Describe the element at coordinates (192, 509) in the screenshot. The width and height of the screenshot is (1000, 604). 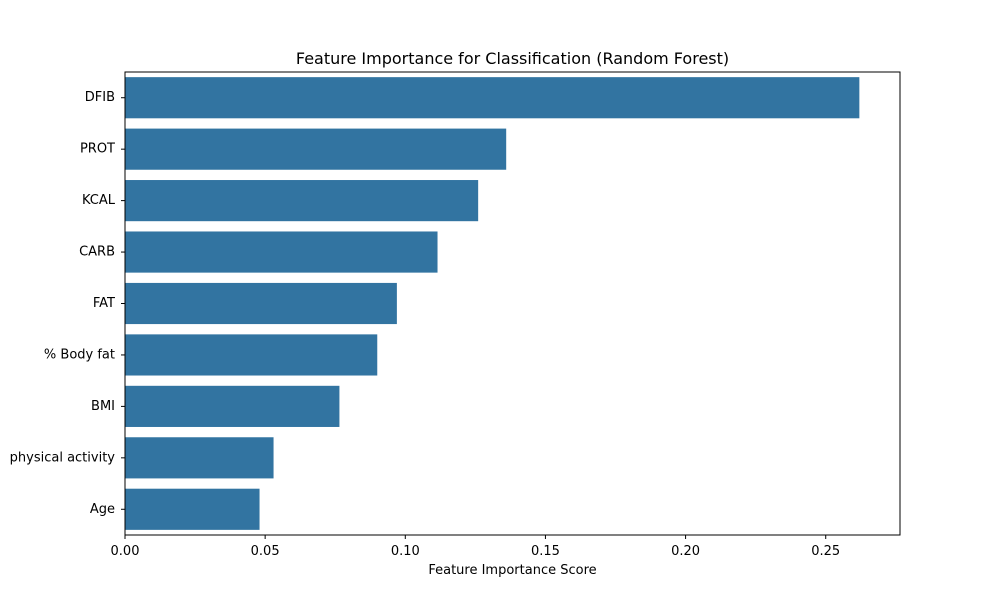
I see `bar-age` at that location.